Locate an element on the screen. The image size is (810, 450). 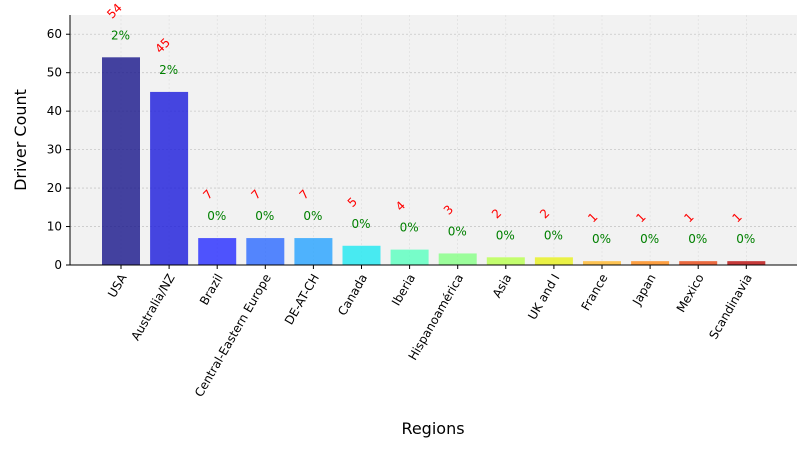
y-tick-label: 50 is located at coordinates (54, 73).